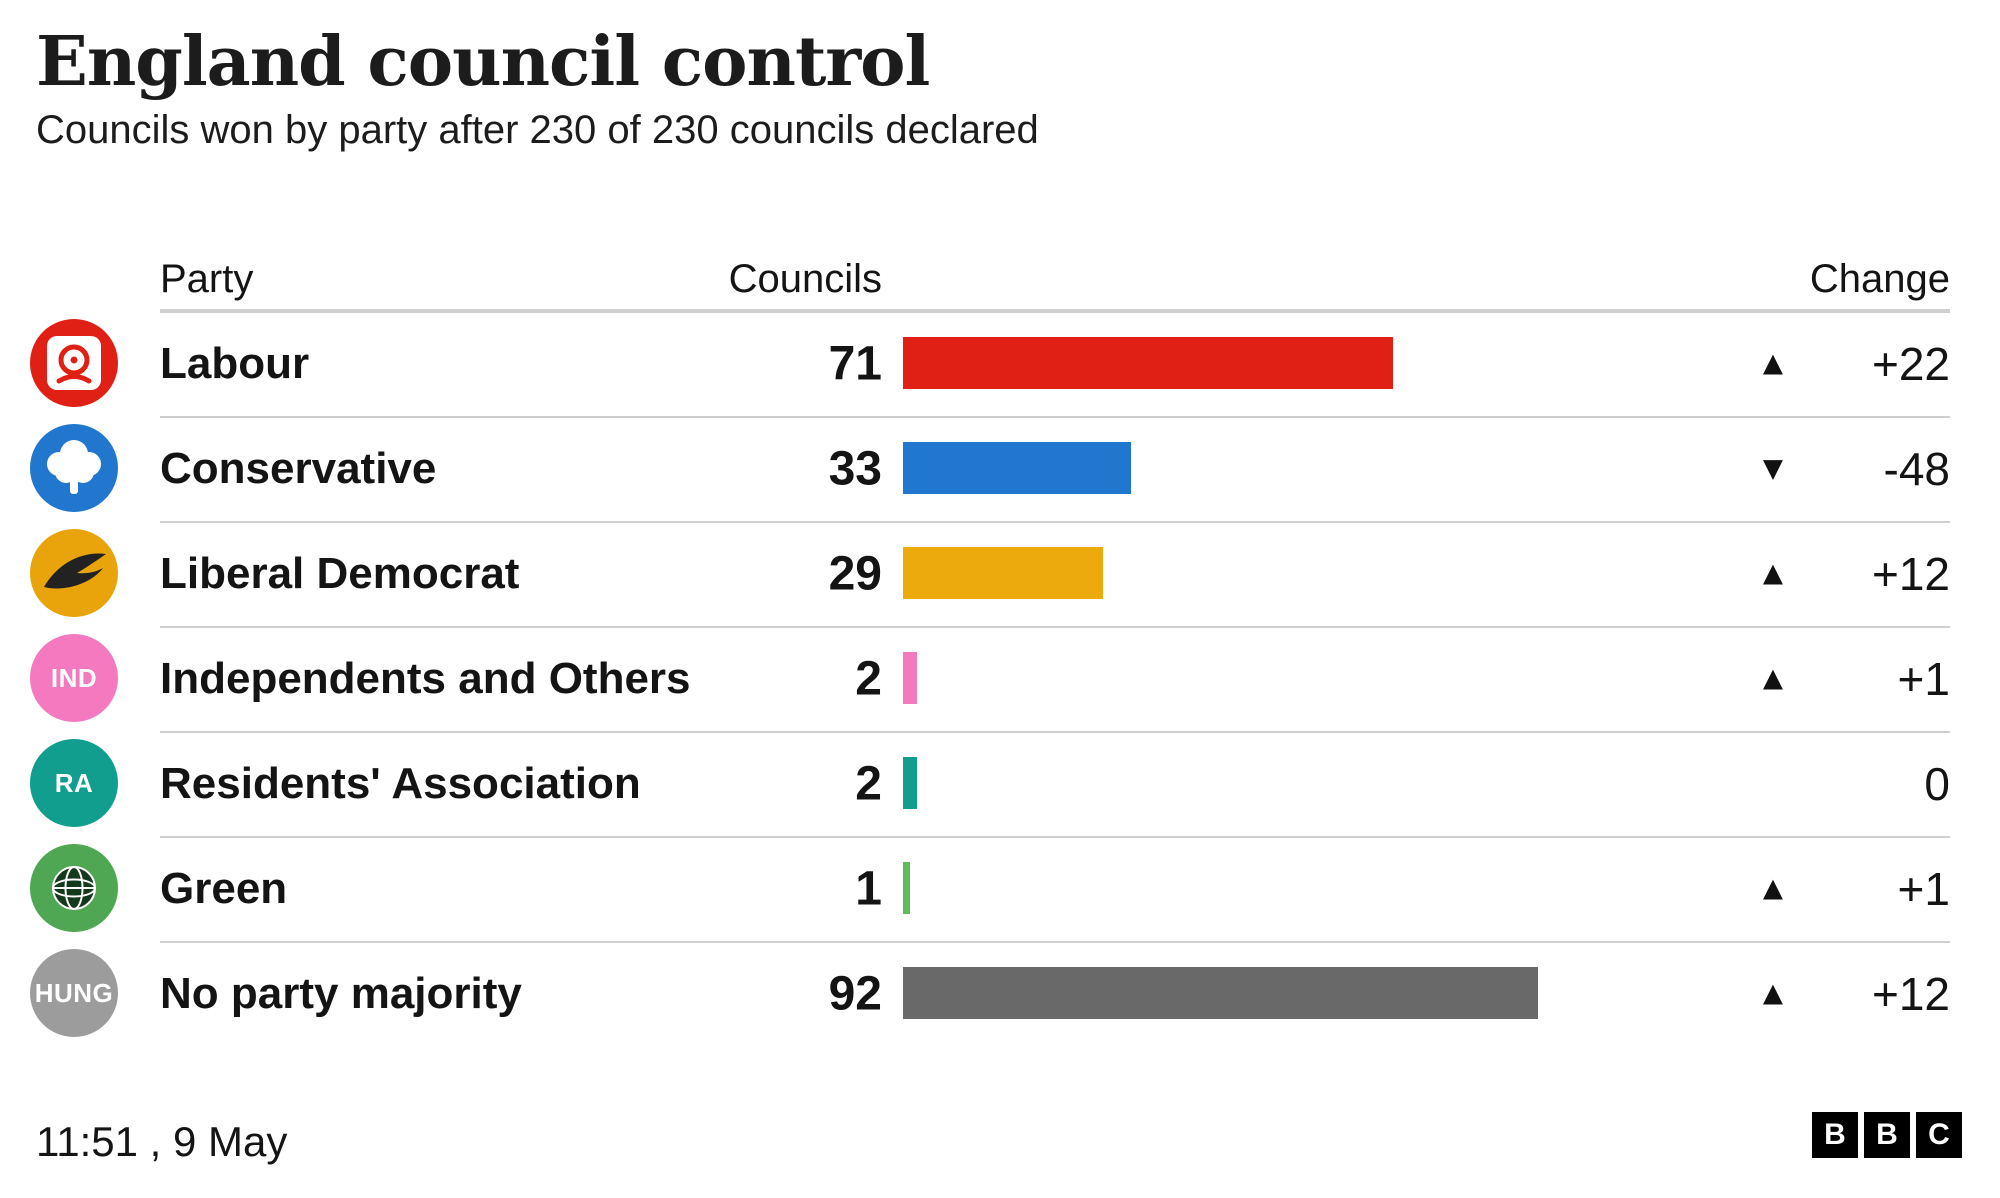  I want to click on page-title: England council control, so click(483, 62).